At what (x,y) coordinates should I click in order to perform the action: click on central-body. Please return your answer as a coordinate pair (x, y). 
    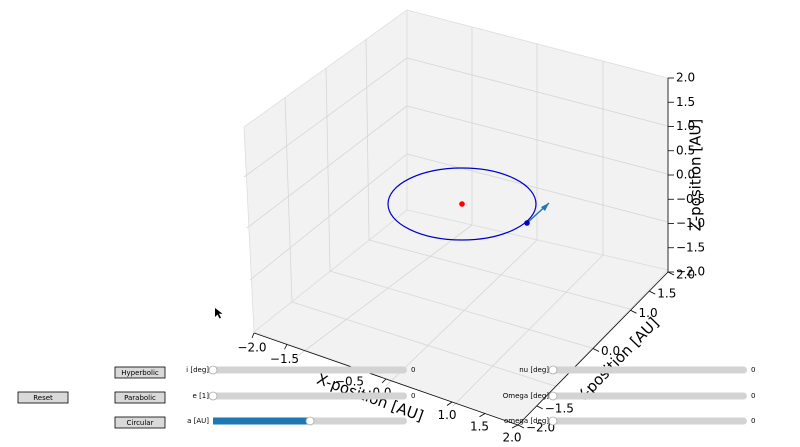
    Looking at the image, I should click on (462, 204).